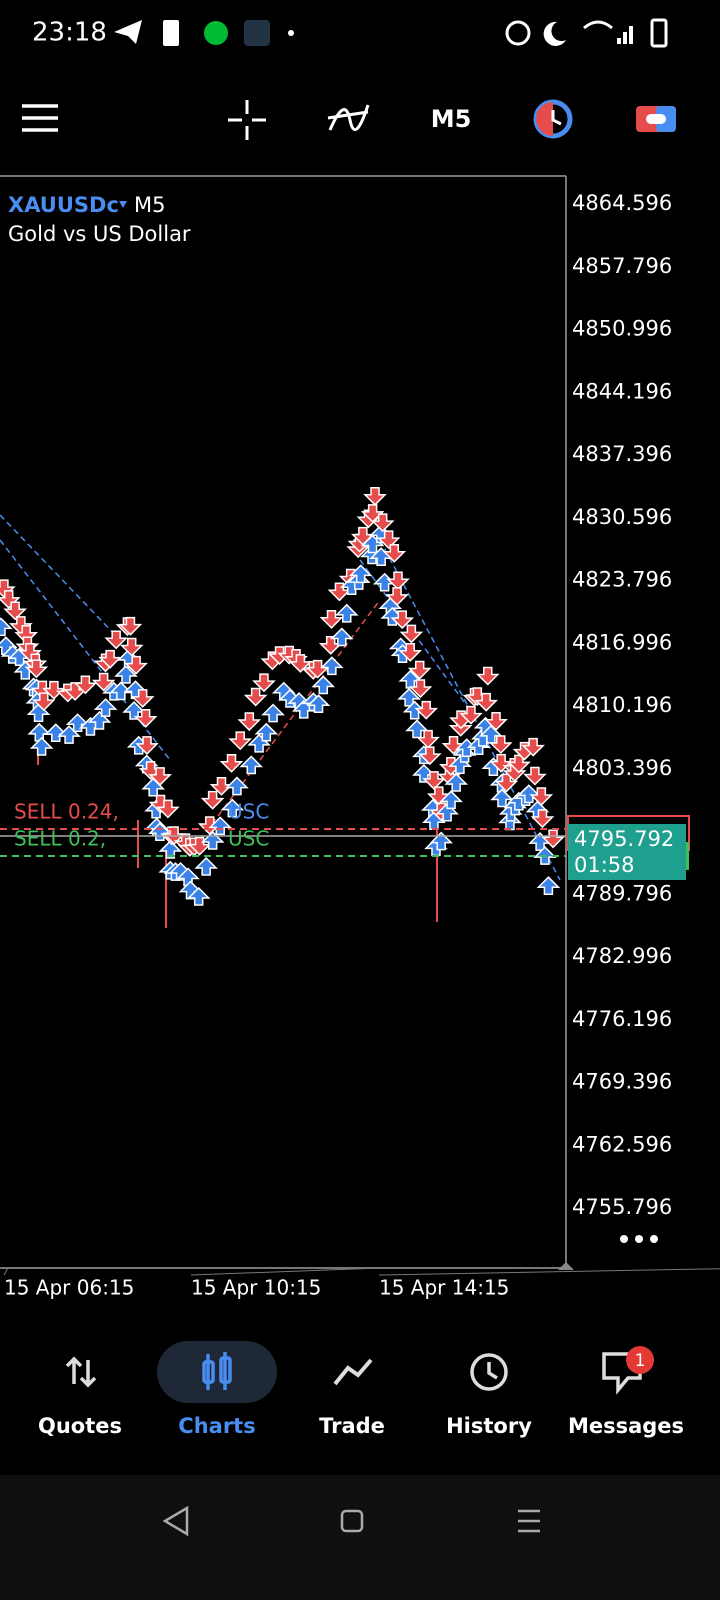 The width and height of the screenshot is (720, 1600). What do you see at coordinates (69, 33) in the screenshot?
I see `status-time: 23:18` at bounding box center [69, 33].